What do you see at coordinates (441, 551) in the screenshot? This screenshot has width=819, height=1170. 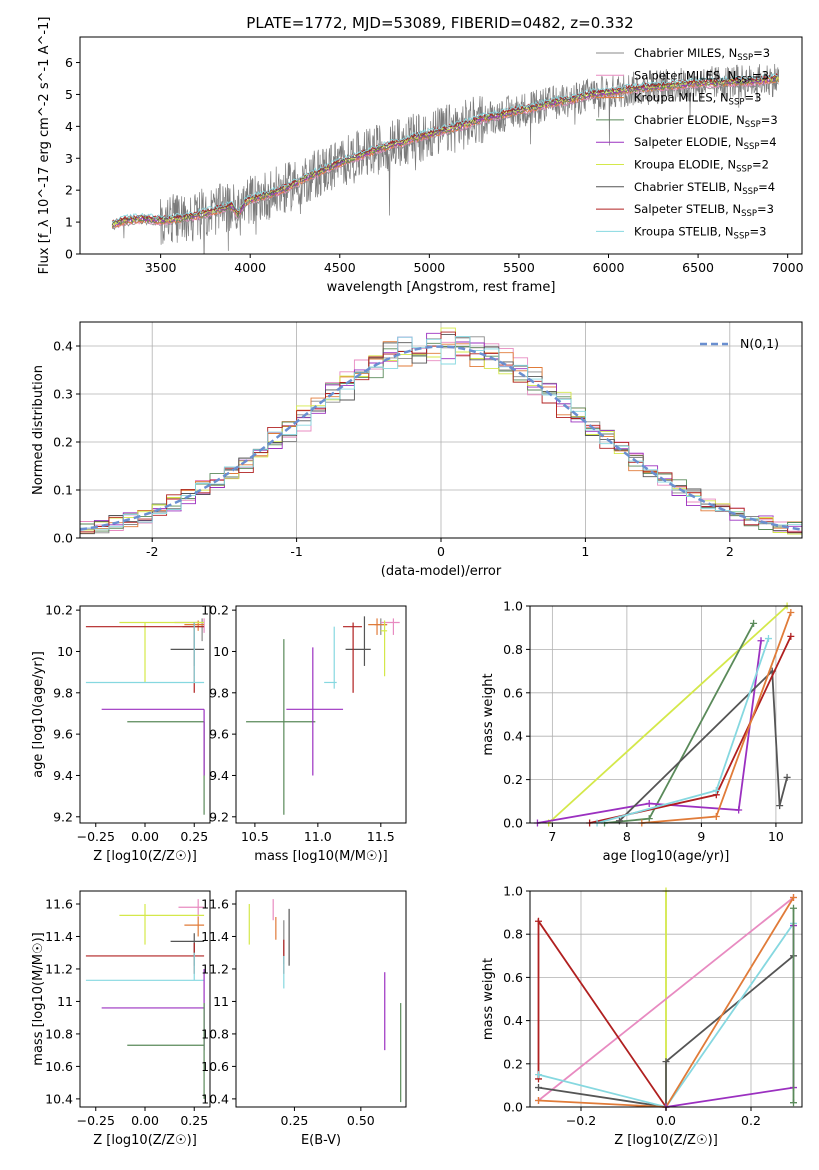 I see `x-tick-label: 0` at bounding box center [441, 551].